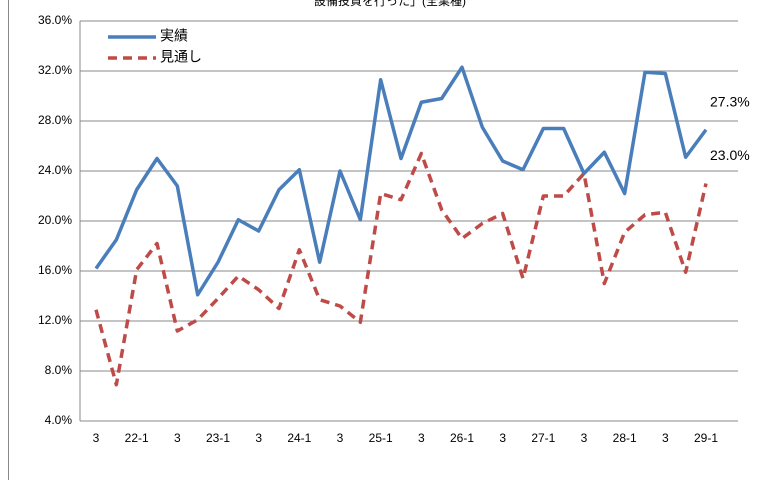  Describe the element at coordinates (55, 70) in the screenshot. I see `y-tick-label: 32.0%` at that location.